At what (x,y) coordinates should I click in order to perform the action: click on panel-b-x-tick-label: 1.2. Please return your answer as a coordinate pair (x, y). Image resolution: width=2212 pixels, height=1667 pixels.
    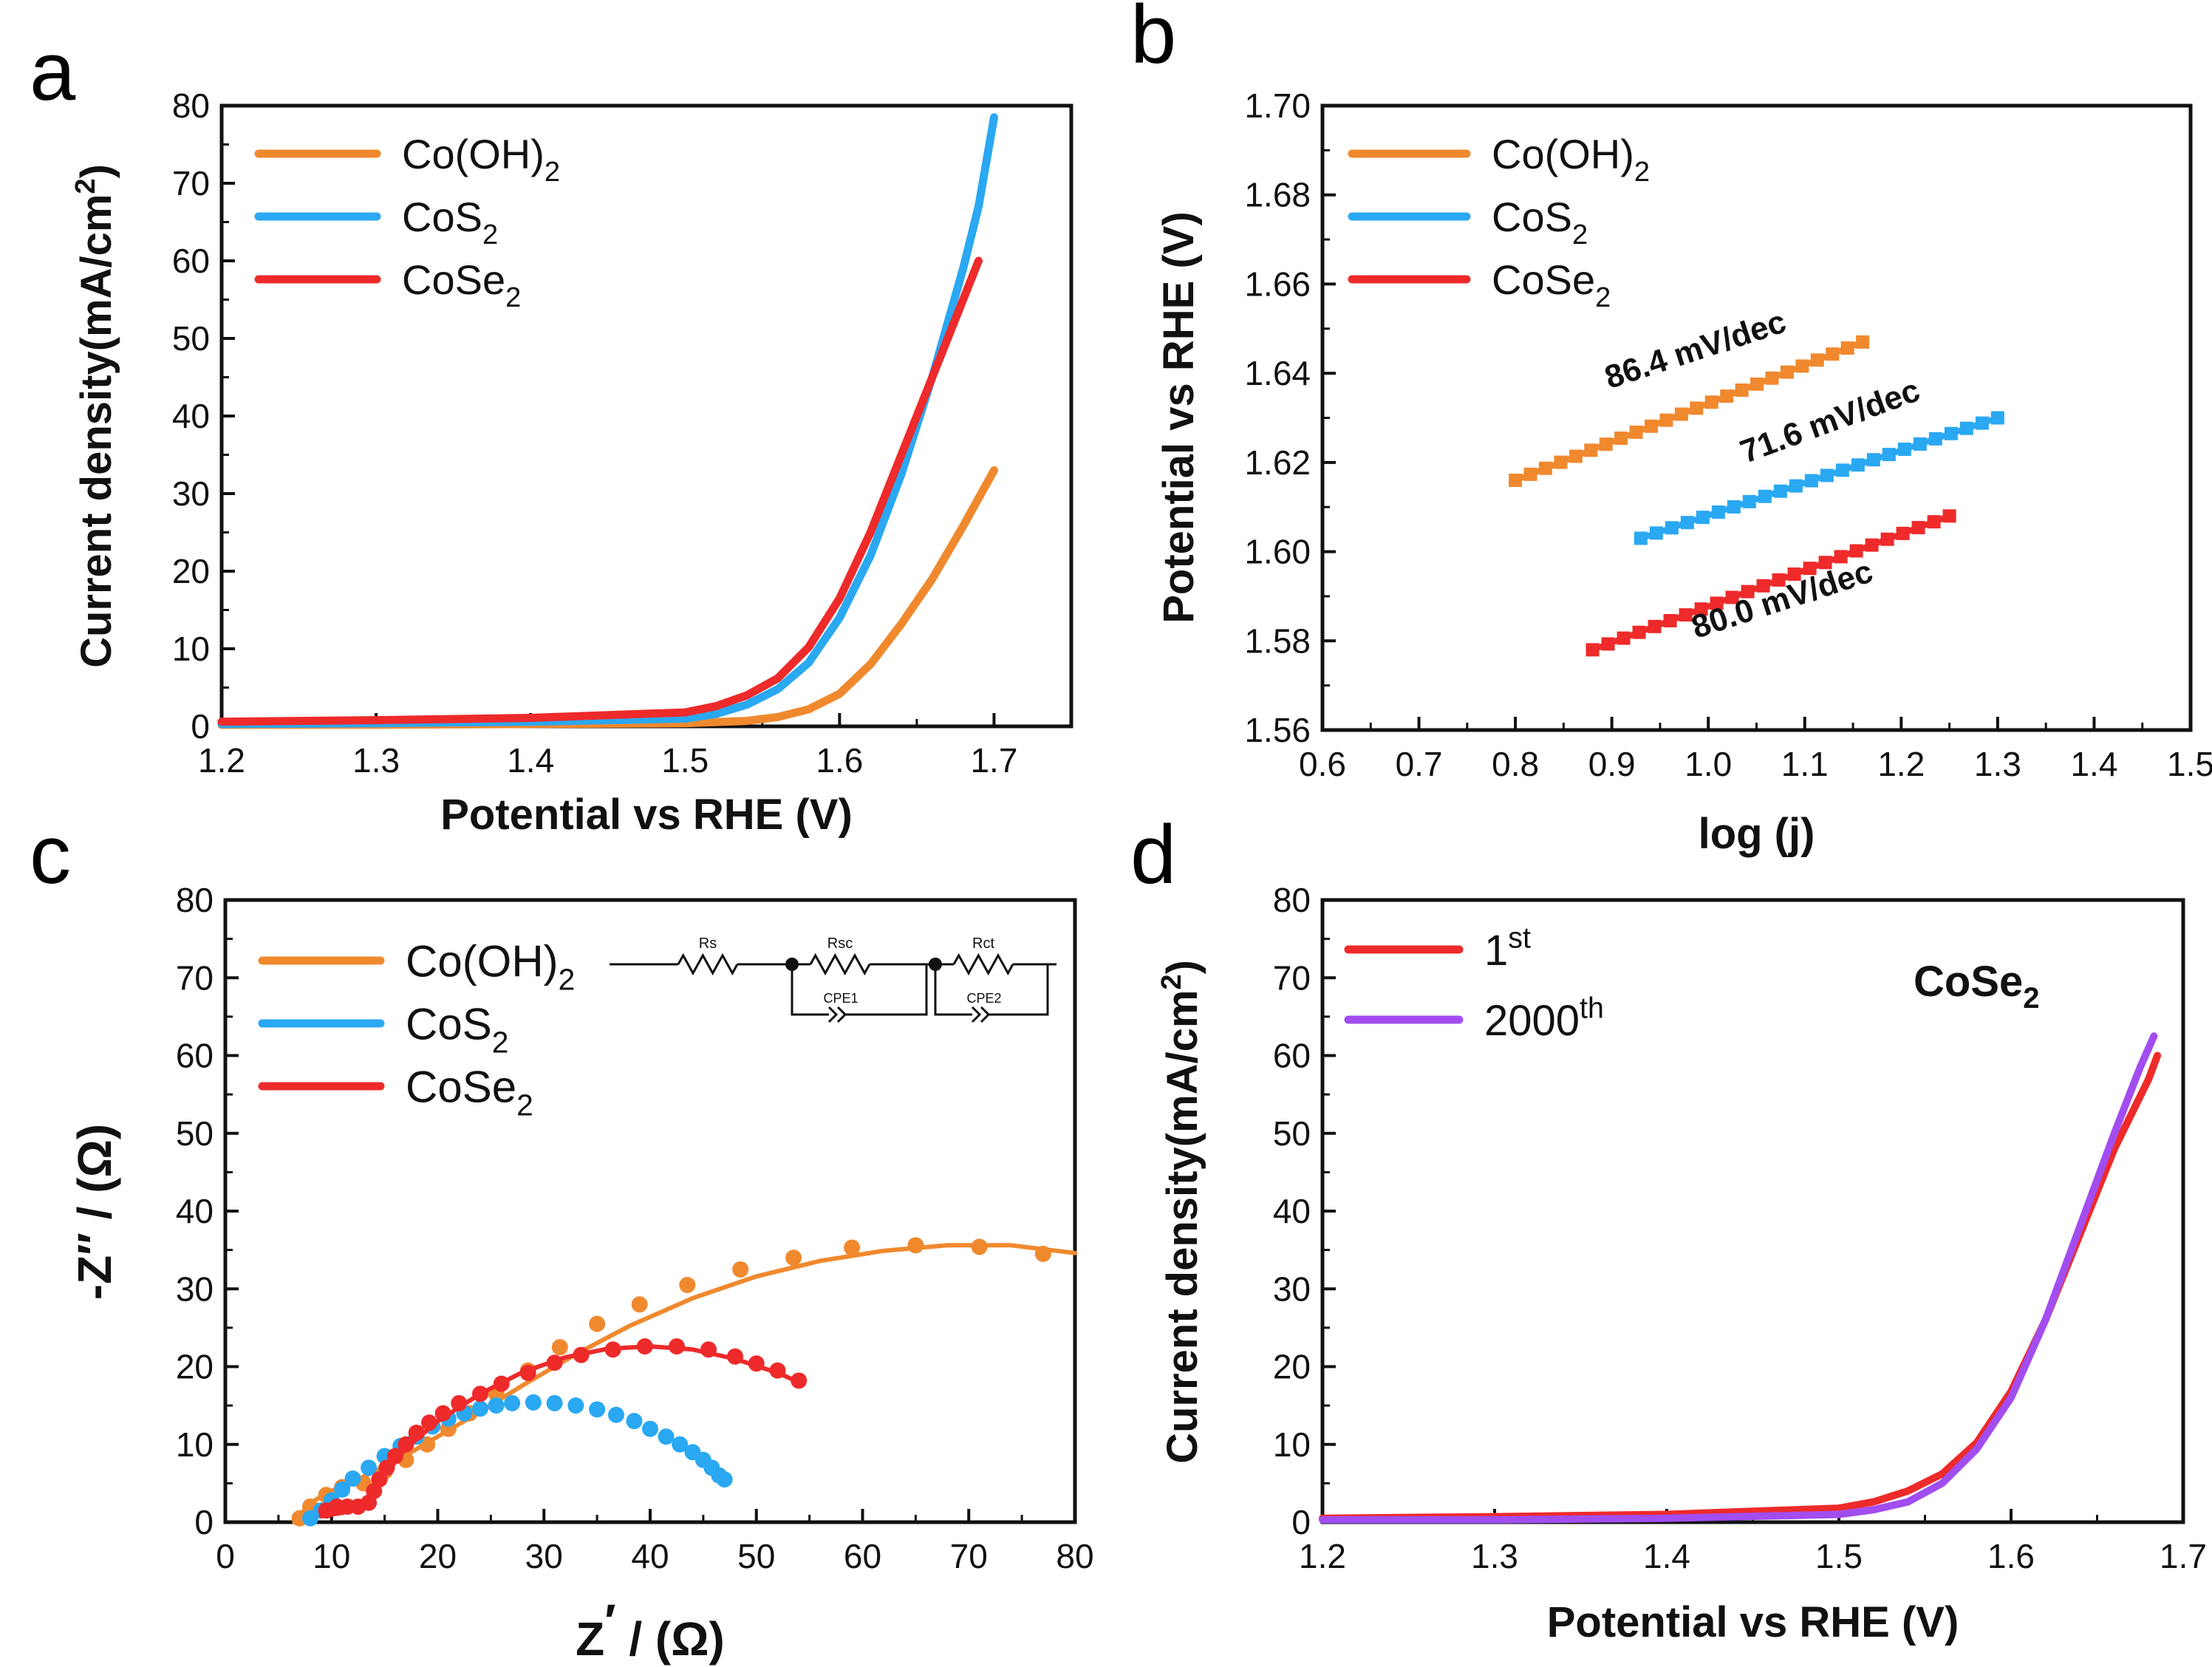
    Looking at the image, I should click on (1901, 764).